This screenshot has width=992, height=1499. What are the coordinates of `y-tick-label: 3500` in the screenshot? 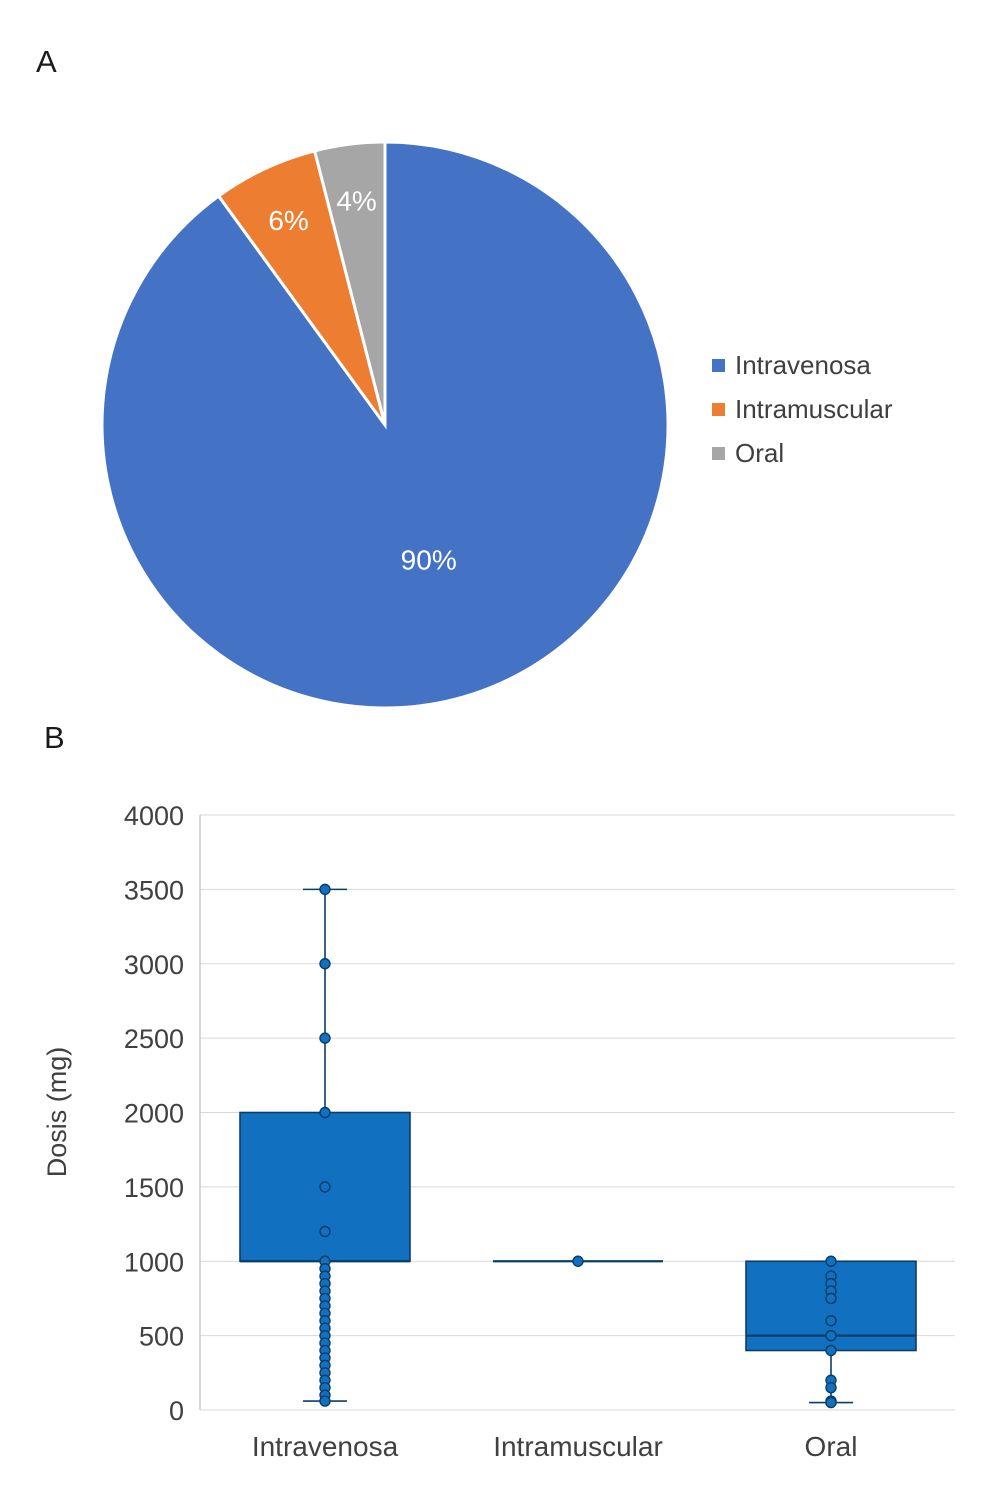 It's located at (154, 890).